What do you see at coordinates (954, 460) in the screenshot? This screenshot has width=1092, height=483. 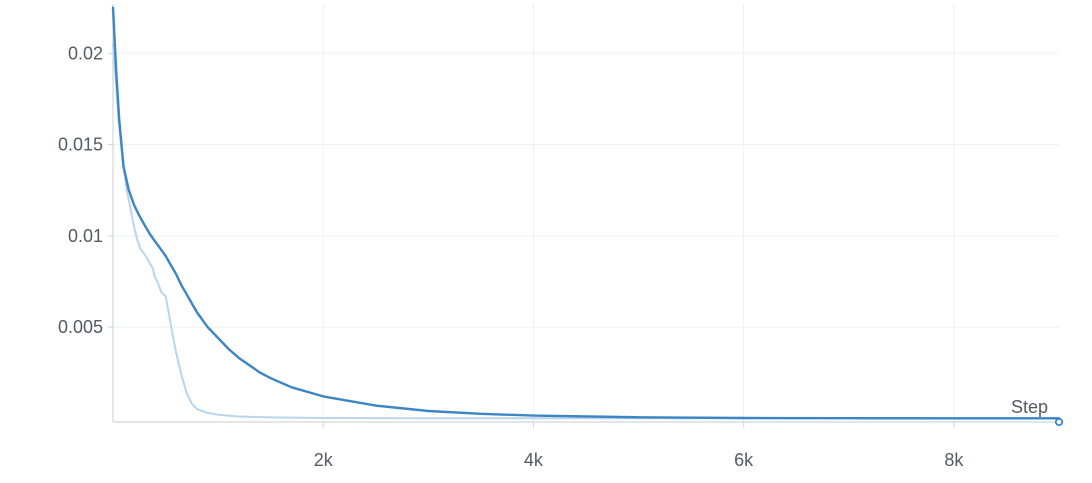 I see `x-tick-label: 8k` at bounding box center [954, 460].